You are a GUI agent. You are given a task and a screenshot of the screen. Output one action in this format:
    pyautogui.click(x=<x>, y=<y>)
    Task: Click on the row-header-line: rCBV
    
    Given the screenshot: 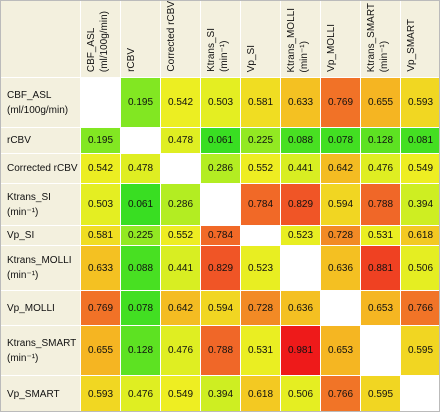 What is the action you would take?
    pyautogui.click(x=19, y=140)
    